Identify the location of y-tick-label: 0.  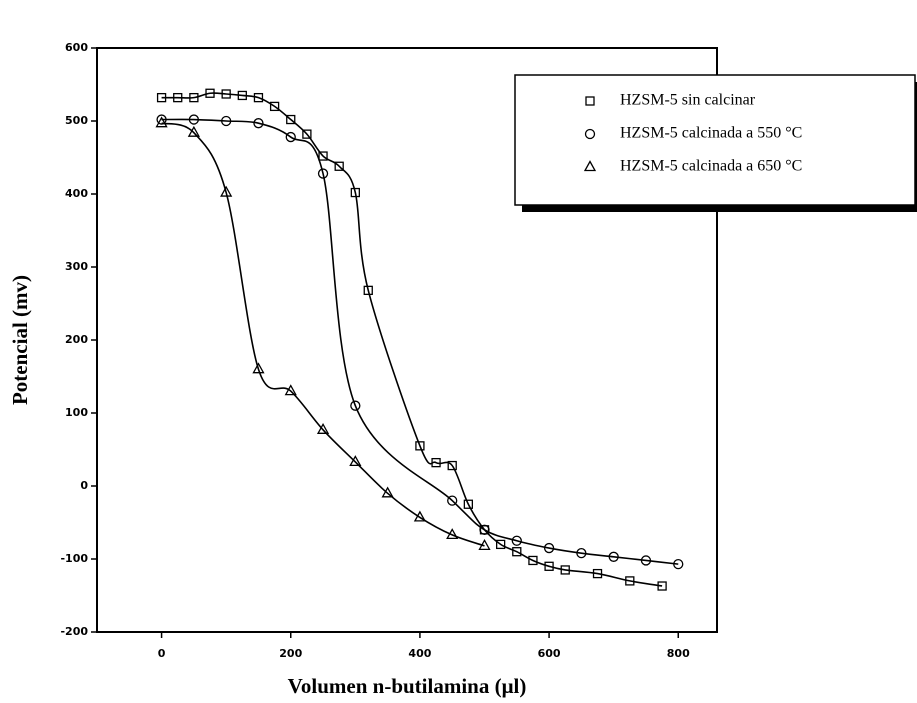
(84, 485).